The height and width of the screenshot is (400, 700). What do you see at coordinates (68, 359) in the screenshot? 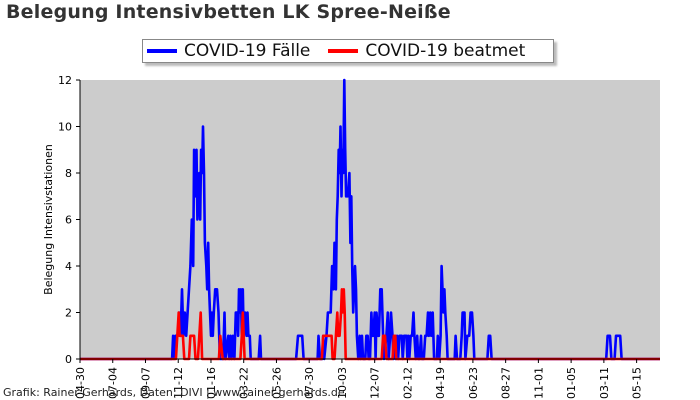
I see `y-tick-label: 0` at bounding box center [68, 359].